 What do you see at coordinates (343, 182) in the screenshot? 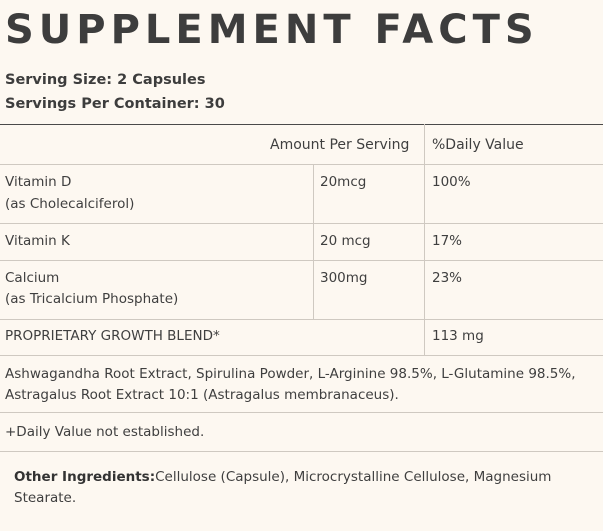
I see `nutrient-amount: 20mcg` at bounding box center [343, 182].